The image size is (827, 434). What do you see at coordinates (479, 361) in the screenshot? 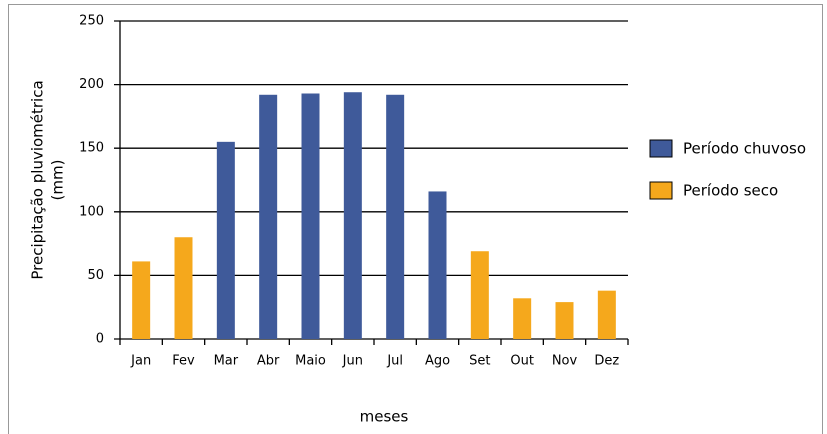
I see `x-tick-label: Set` at bounding box center [479, 361].